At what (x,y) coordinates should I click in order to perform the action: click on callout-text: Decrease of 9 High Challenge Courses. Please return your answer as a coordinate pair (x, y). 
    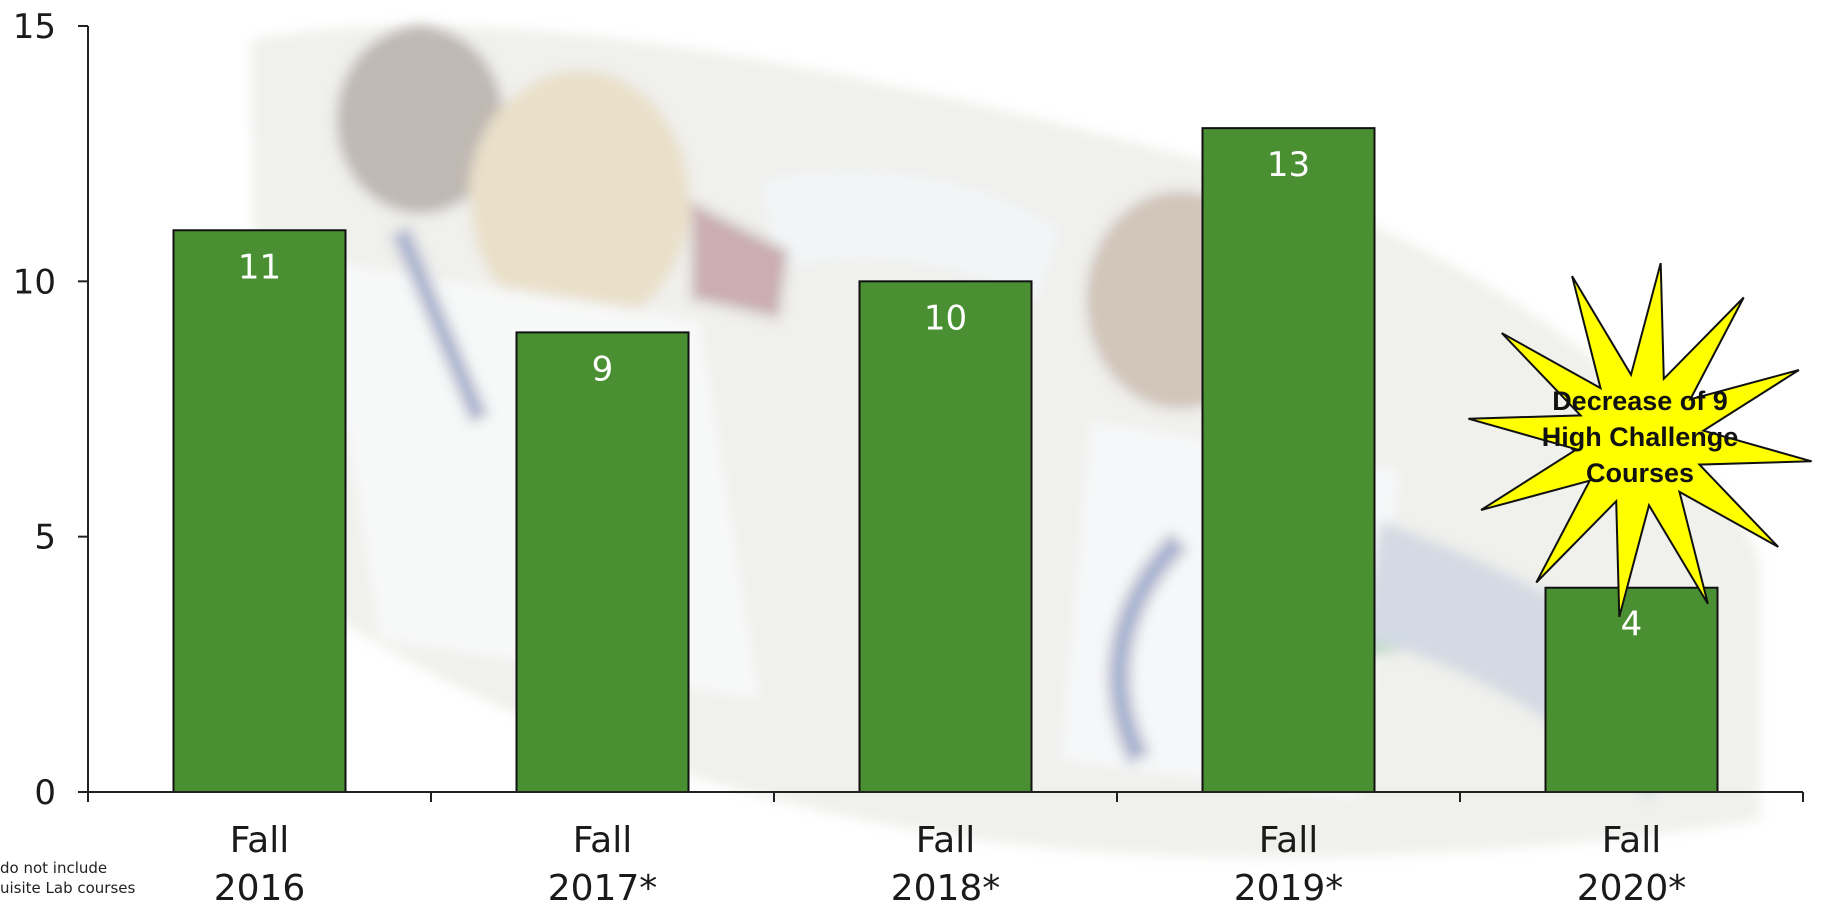
    Looking at the image, I should click on (1640, 437).